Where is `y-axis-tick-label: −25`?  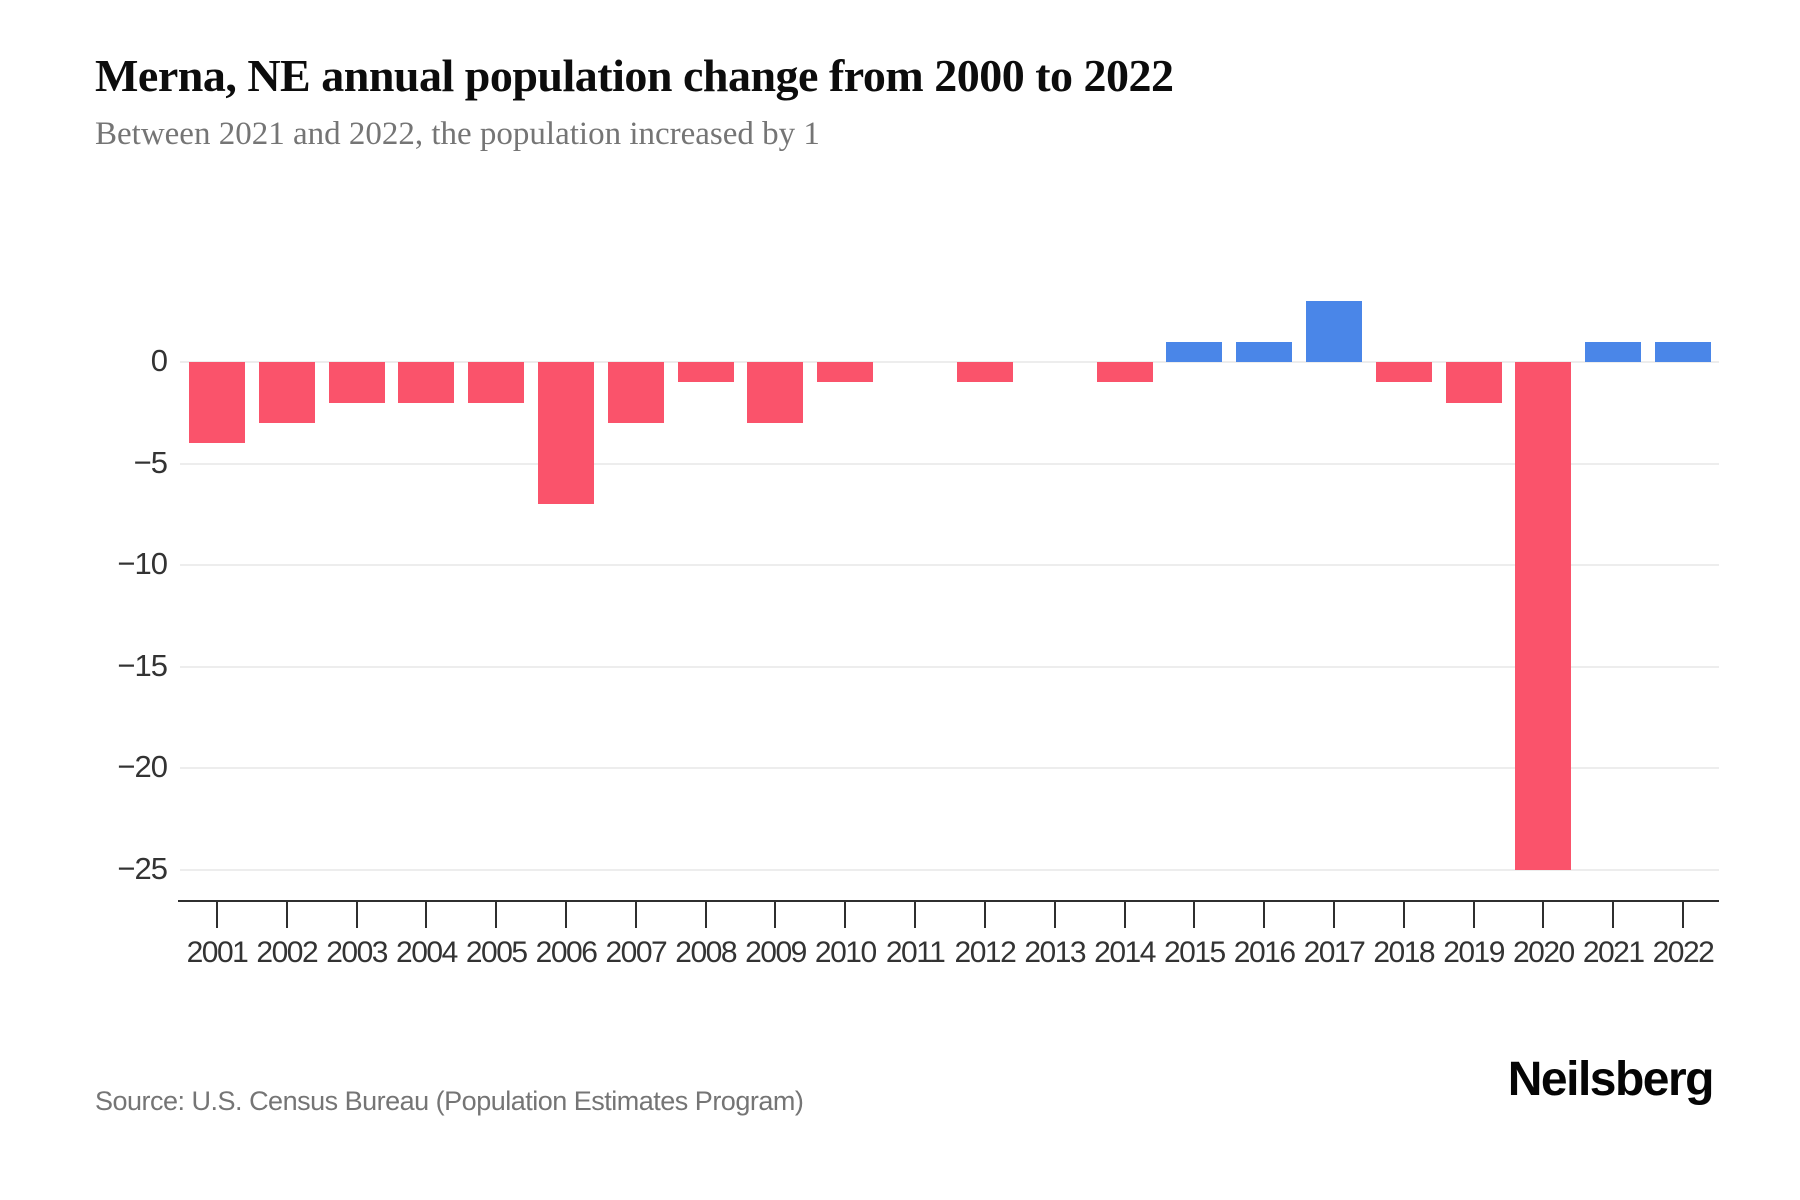 y-axis-tick-label: −25 is located at coordinates (142, 868).